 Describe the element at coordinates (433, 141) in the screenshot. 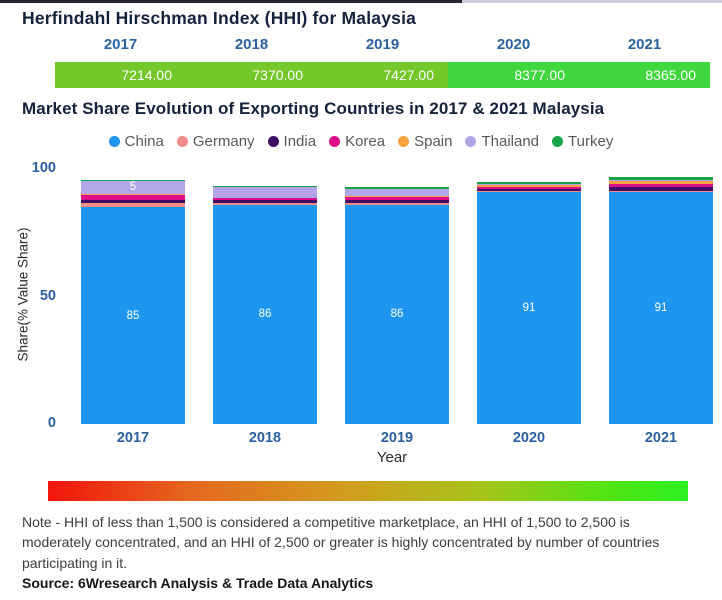

I see `legend-label: Spain` at that location.